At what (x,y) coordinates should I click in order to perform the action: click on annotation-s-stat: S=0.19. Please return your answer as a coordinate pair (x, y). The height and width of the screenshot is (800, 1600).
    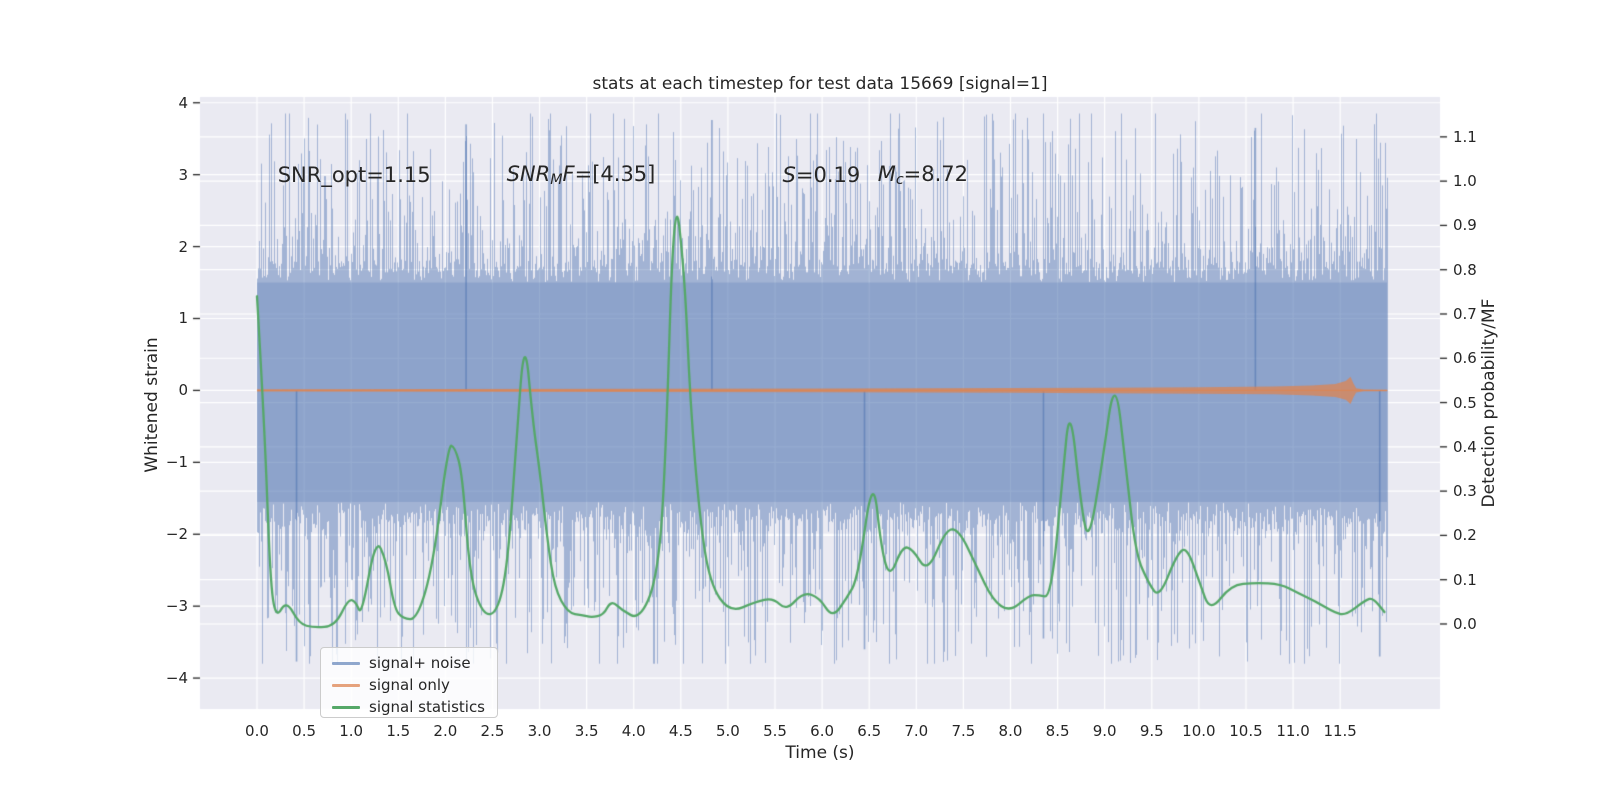
    Looking at the image, I should click on (822, 175).